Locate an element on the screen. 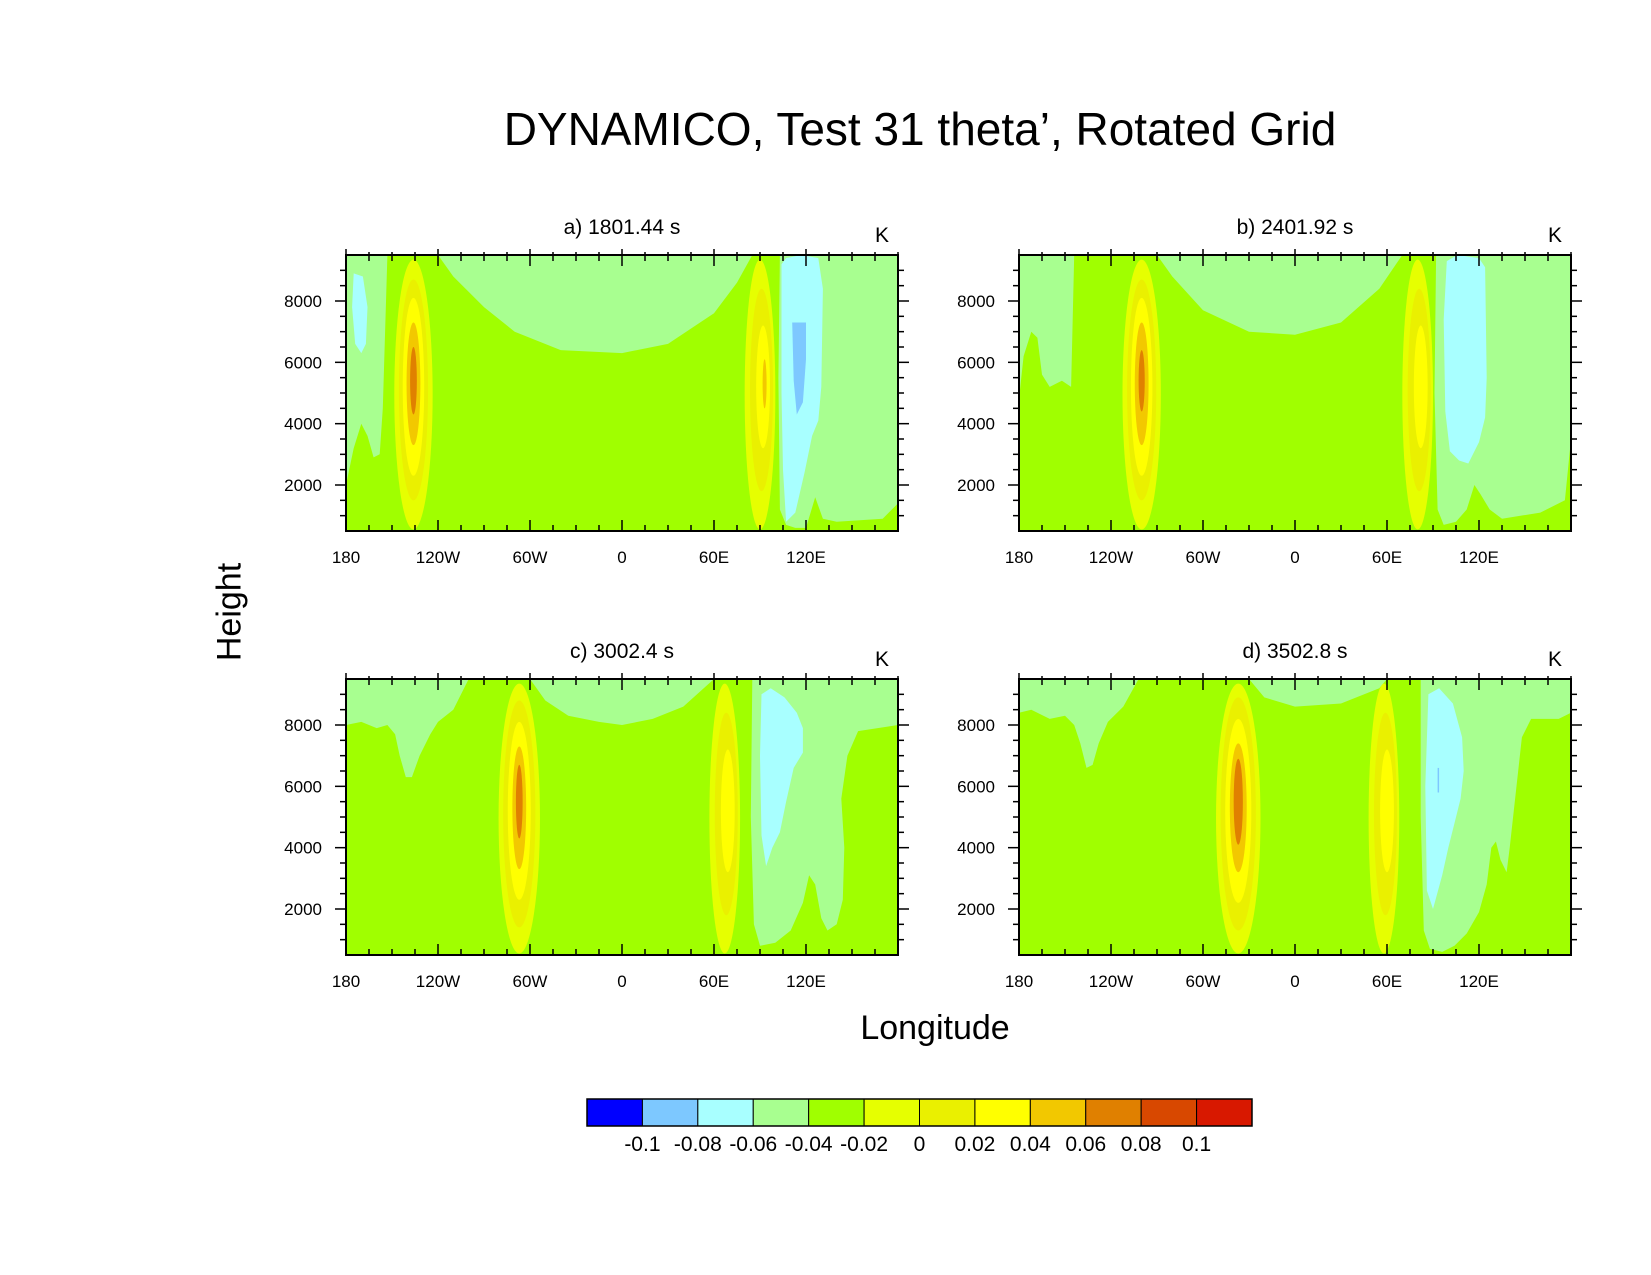 The height and width of the screenshot is (1275, 1651). colorbar-label: -0.04 is located at coordinates (809, 1144).